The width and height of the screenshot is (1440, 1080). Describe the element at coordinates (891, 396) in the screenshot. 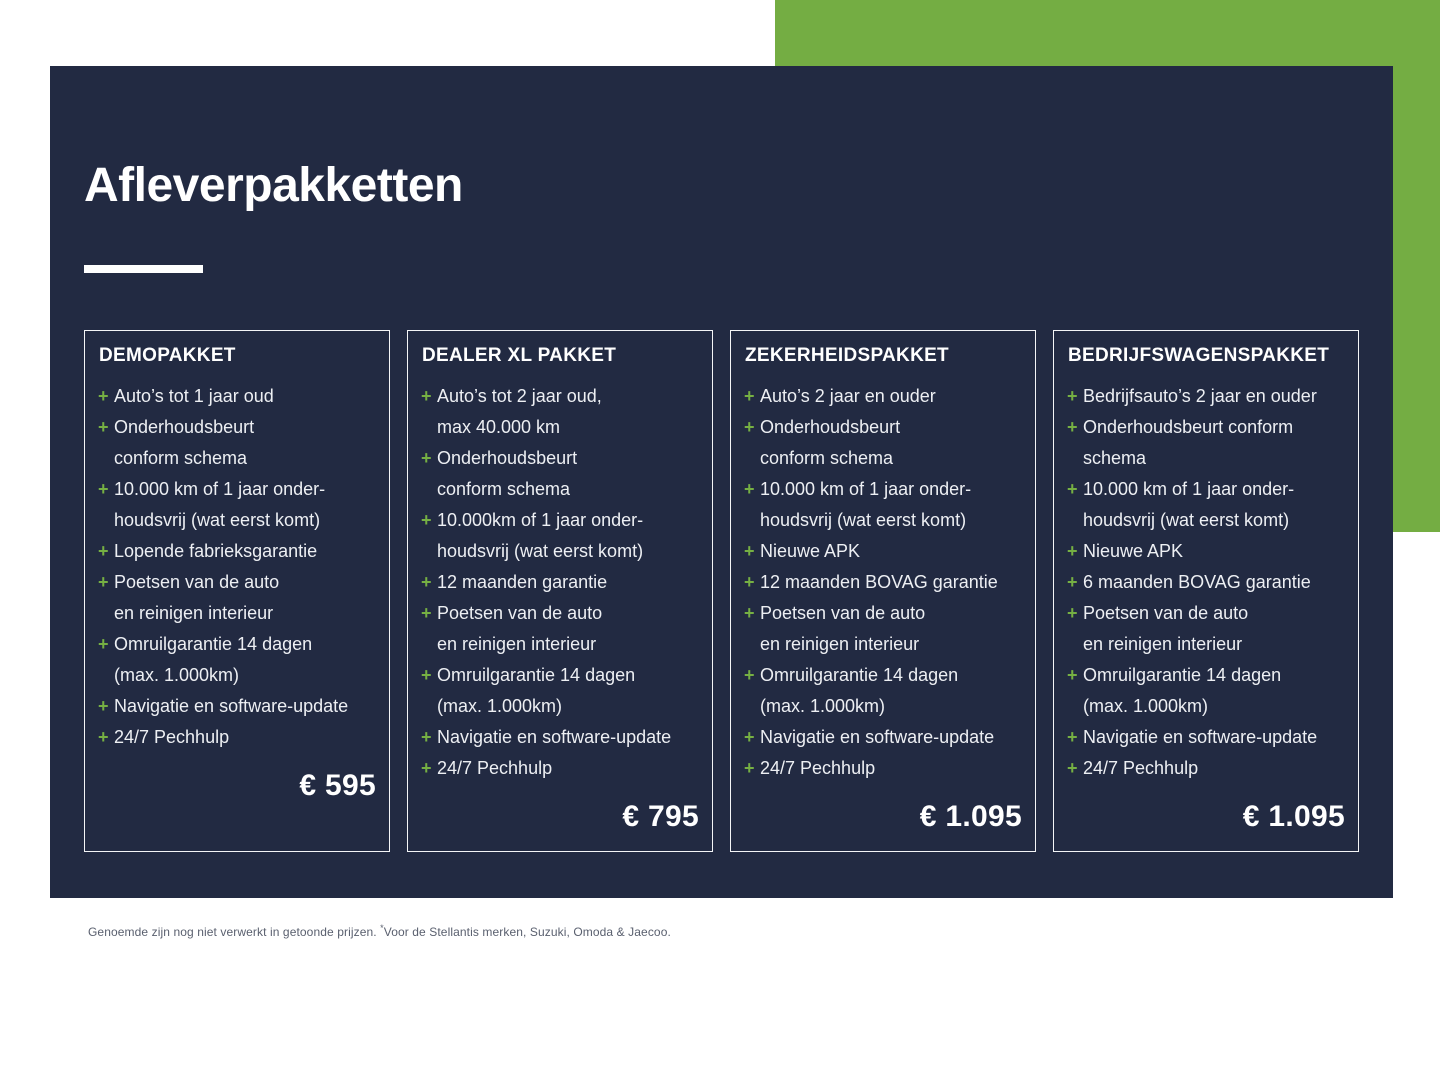

I see `feature-text: Auto’s 2 jaar en ouder` at that location.